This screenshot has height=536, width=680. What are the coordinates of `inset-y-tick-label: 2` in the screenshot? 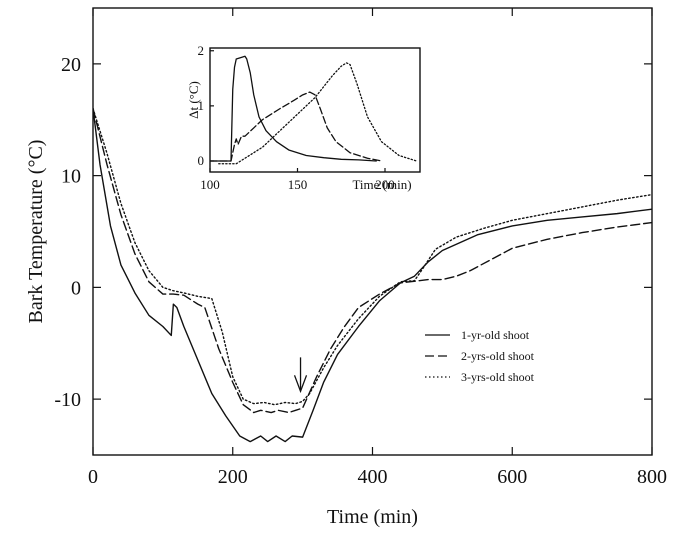 It's located at (201, 50).